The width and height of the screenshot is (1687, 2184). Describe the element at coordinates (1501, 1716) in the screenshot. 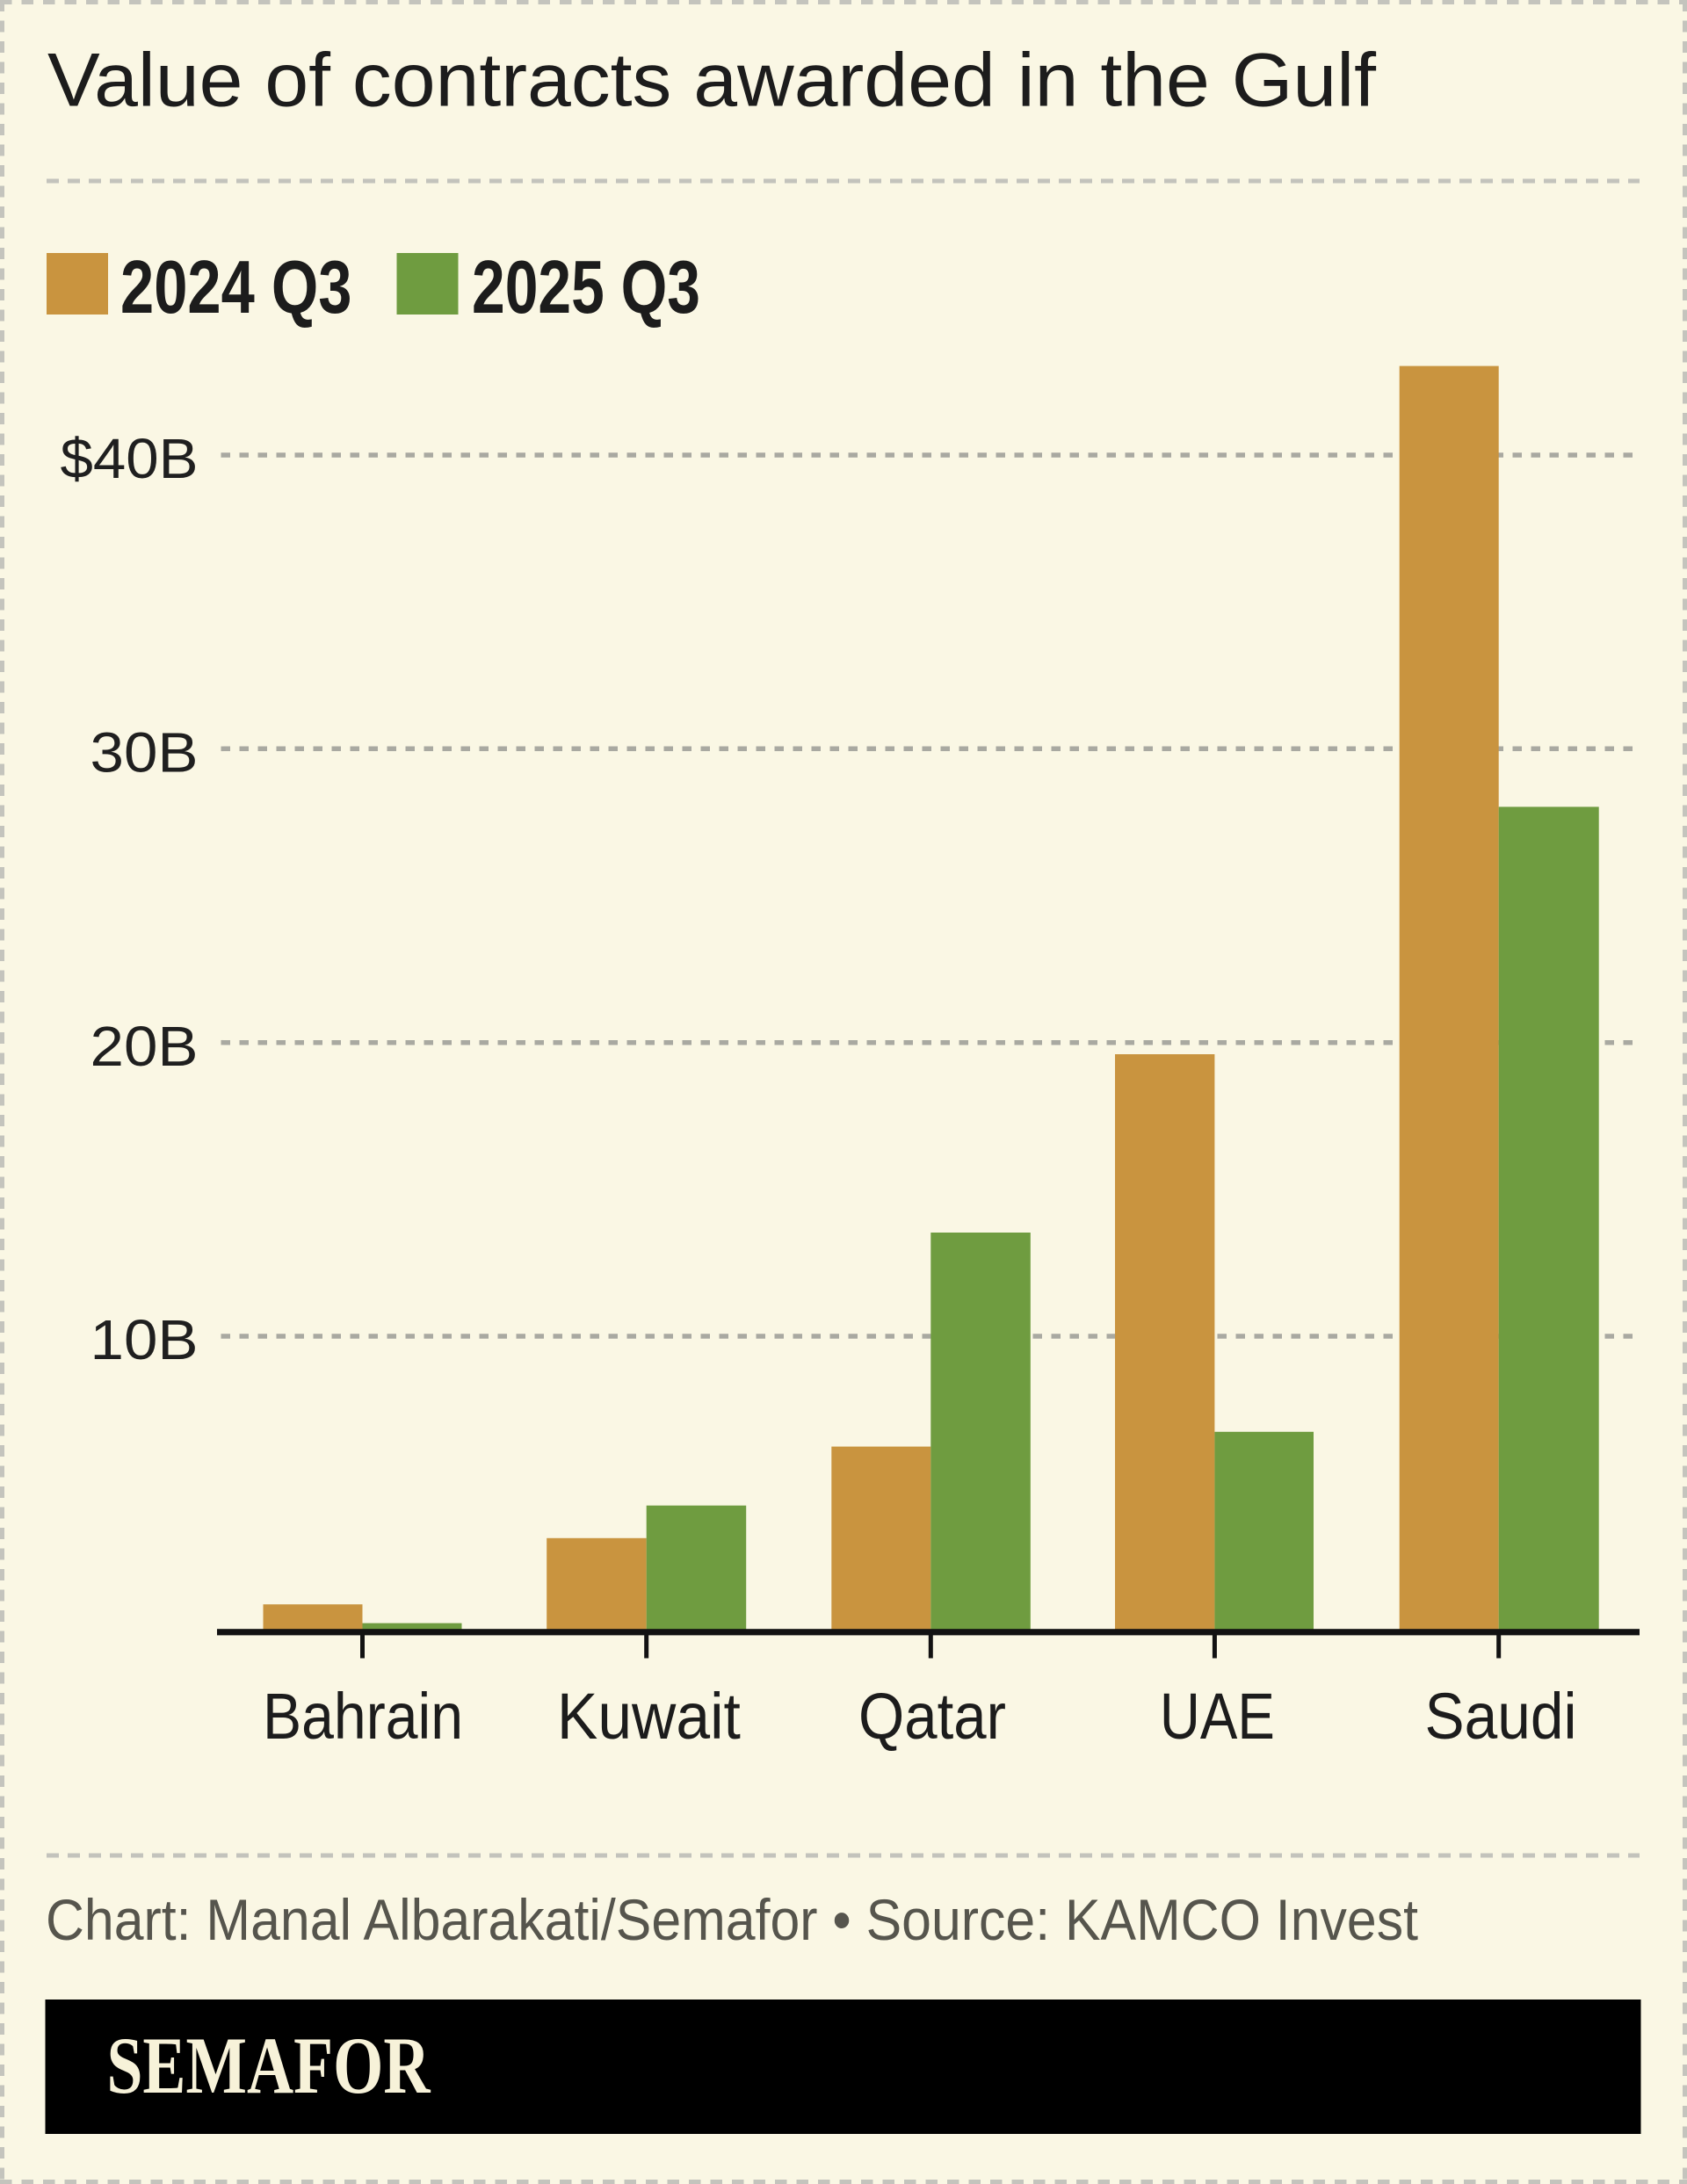

I see `svg-text: Saudi` at that location.